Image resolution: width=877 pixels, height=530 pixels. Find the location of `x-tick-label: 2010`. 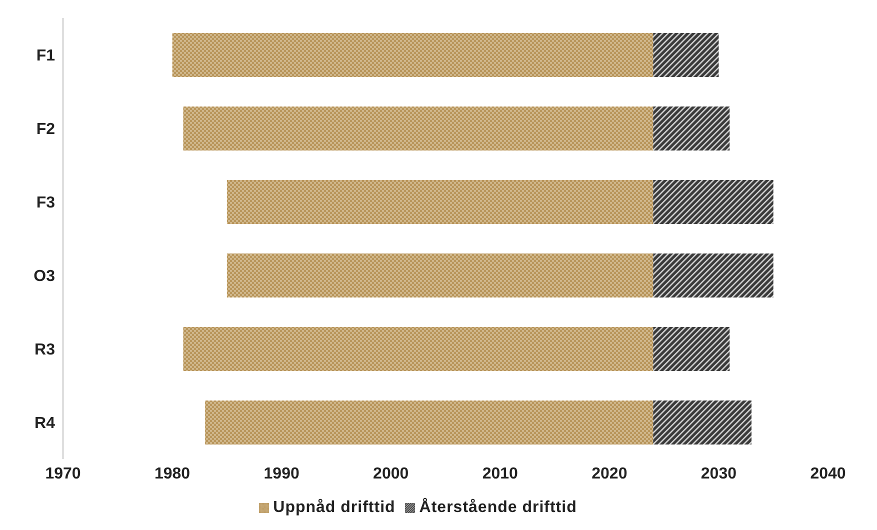

x-tick-label: 2010 is located at coordinates (500, 473).